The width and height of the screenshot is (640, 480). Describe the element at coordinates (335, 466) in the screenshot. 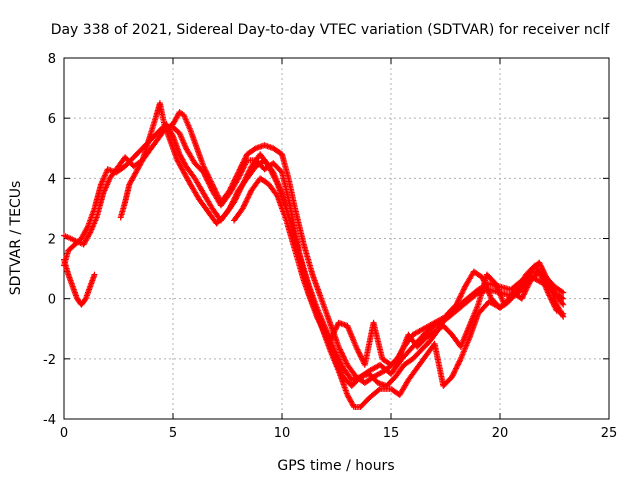

I see `x-axis-title: GPS time / hours` at that location.